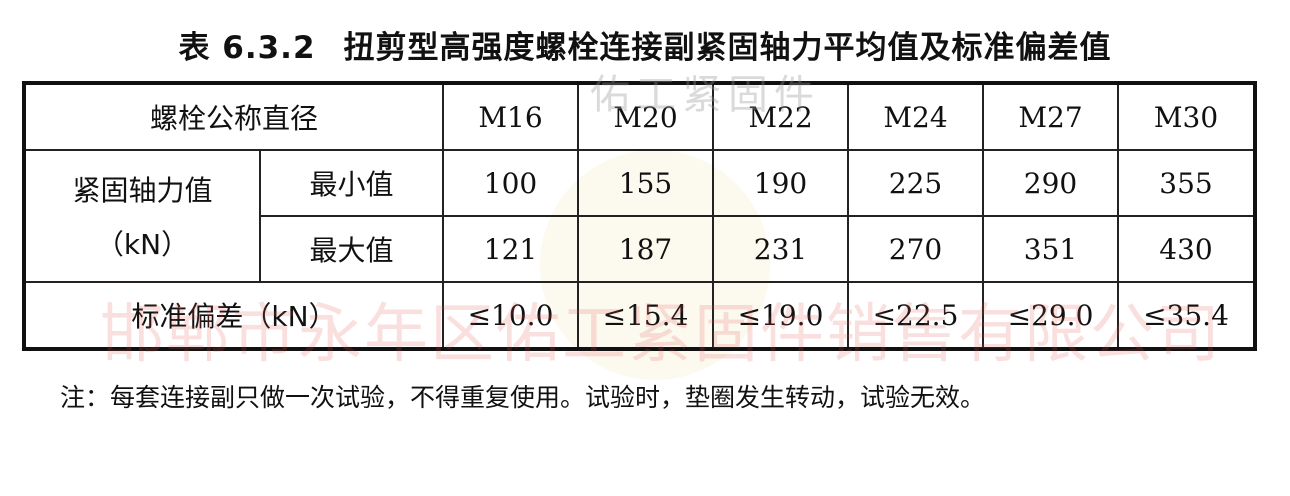 Image resolution: width=1290 pixels, height=496 pixels. What do you see at coordinates (645, 249) in the screenshot?
I see `max-cell: 187` at bounding box center [645, 249].